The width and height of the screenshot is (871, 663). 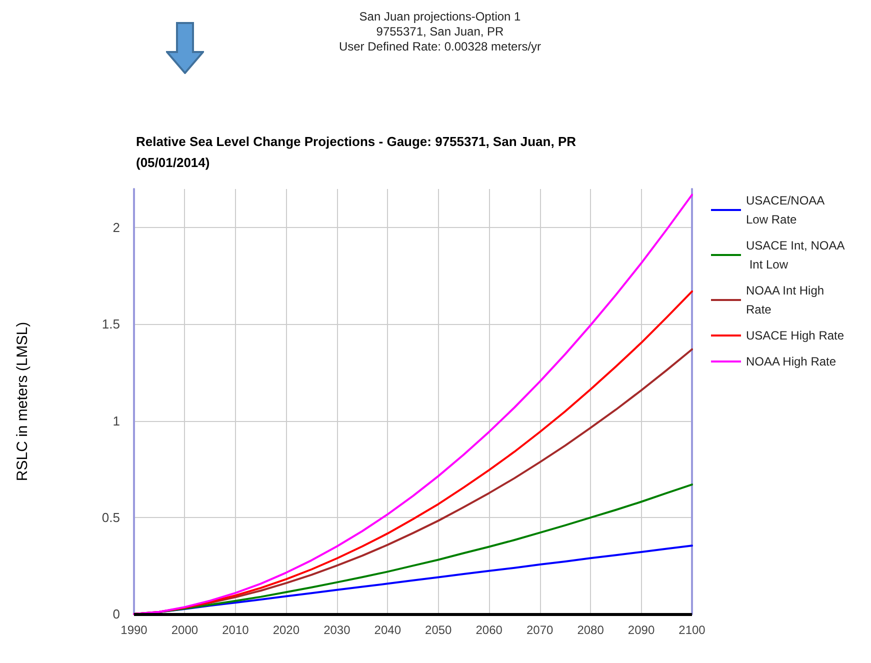 I want to click on legend-label: NOAA High Rate, so click(x=791, y=361).